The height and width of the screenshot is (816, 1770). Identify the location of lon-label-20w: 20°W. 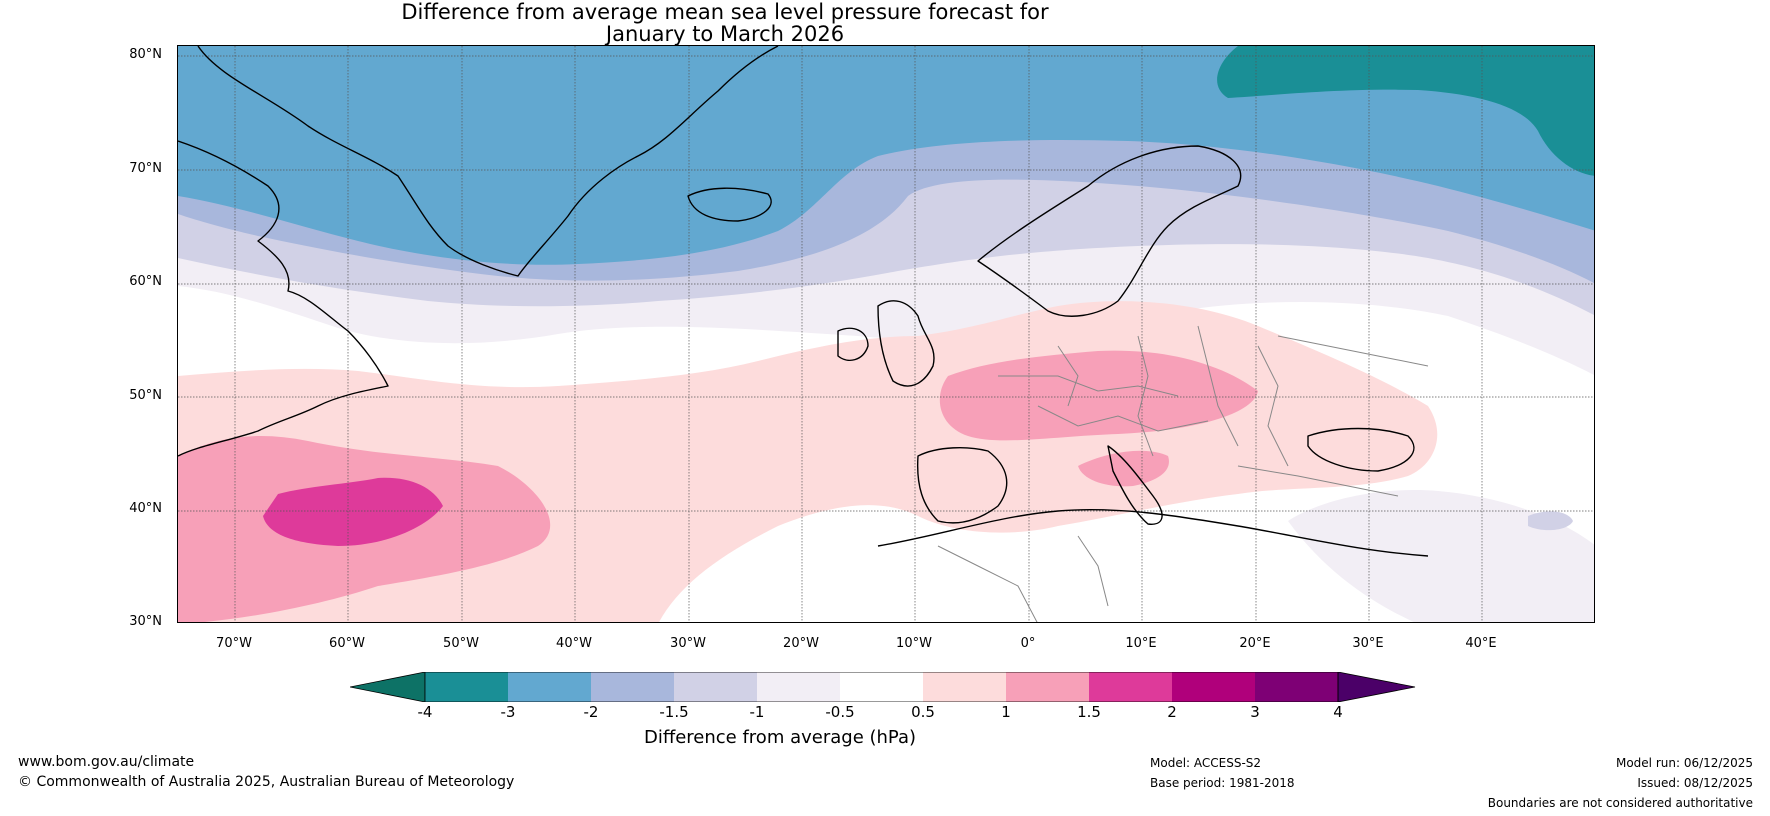
(801, 643).